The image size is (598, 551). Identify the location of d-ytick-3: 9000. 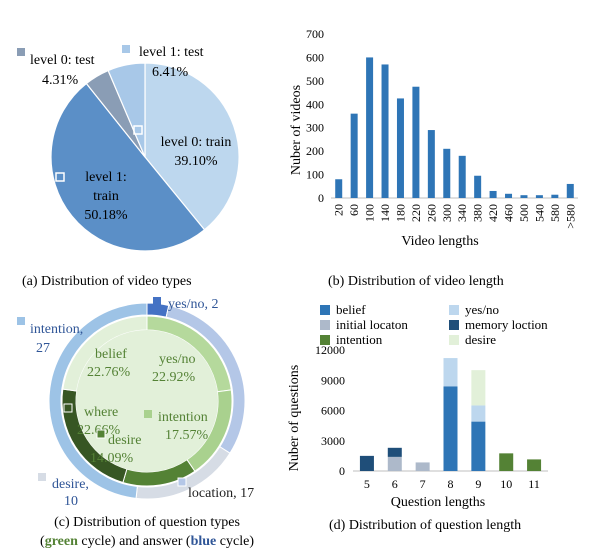
(333, 380).